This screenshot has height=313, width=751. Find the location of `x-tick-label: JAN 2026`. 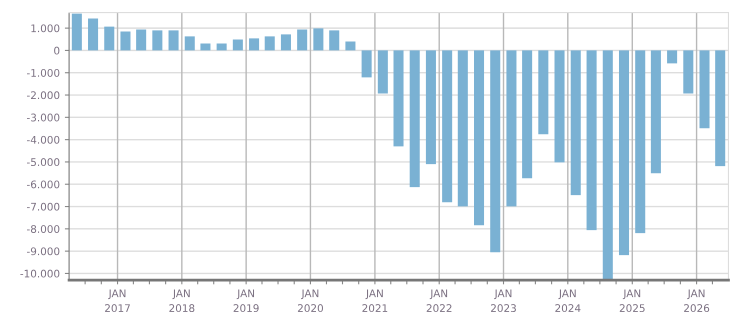

x-tick-label: JAN 2026 is located at coordinates (697, 300).